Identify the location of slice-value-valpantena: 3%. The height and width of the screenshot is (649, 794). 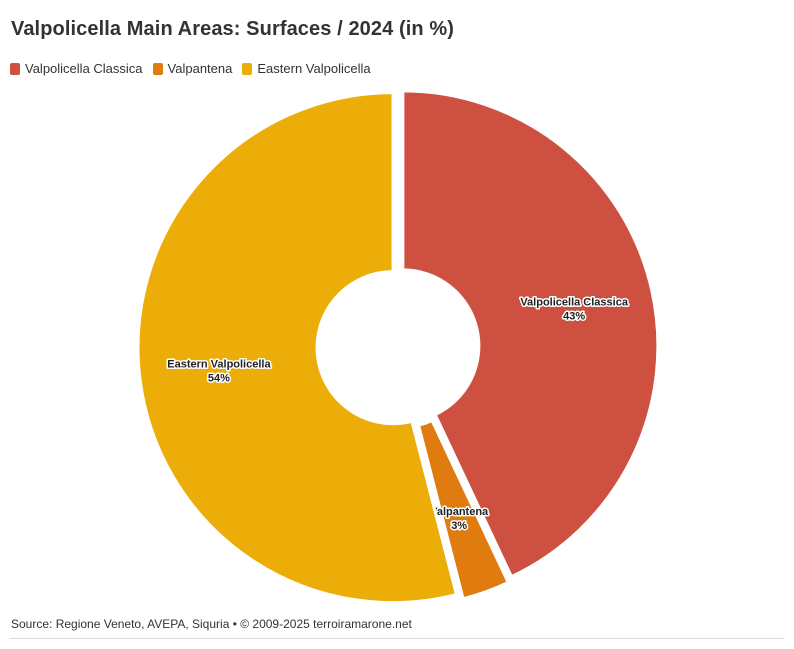
(459, 526).